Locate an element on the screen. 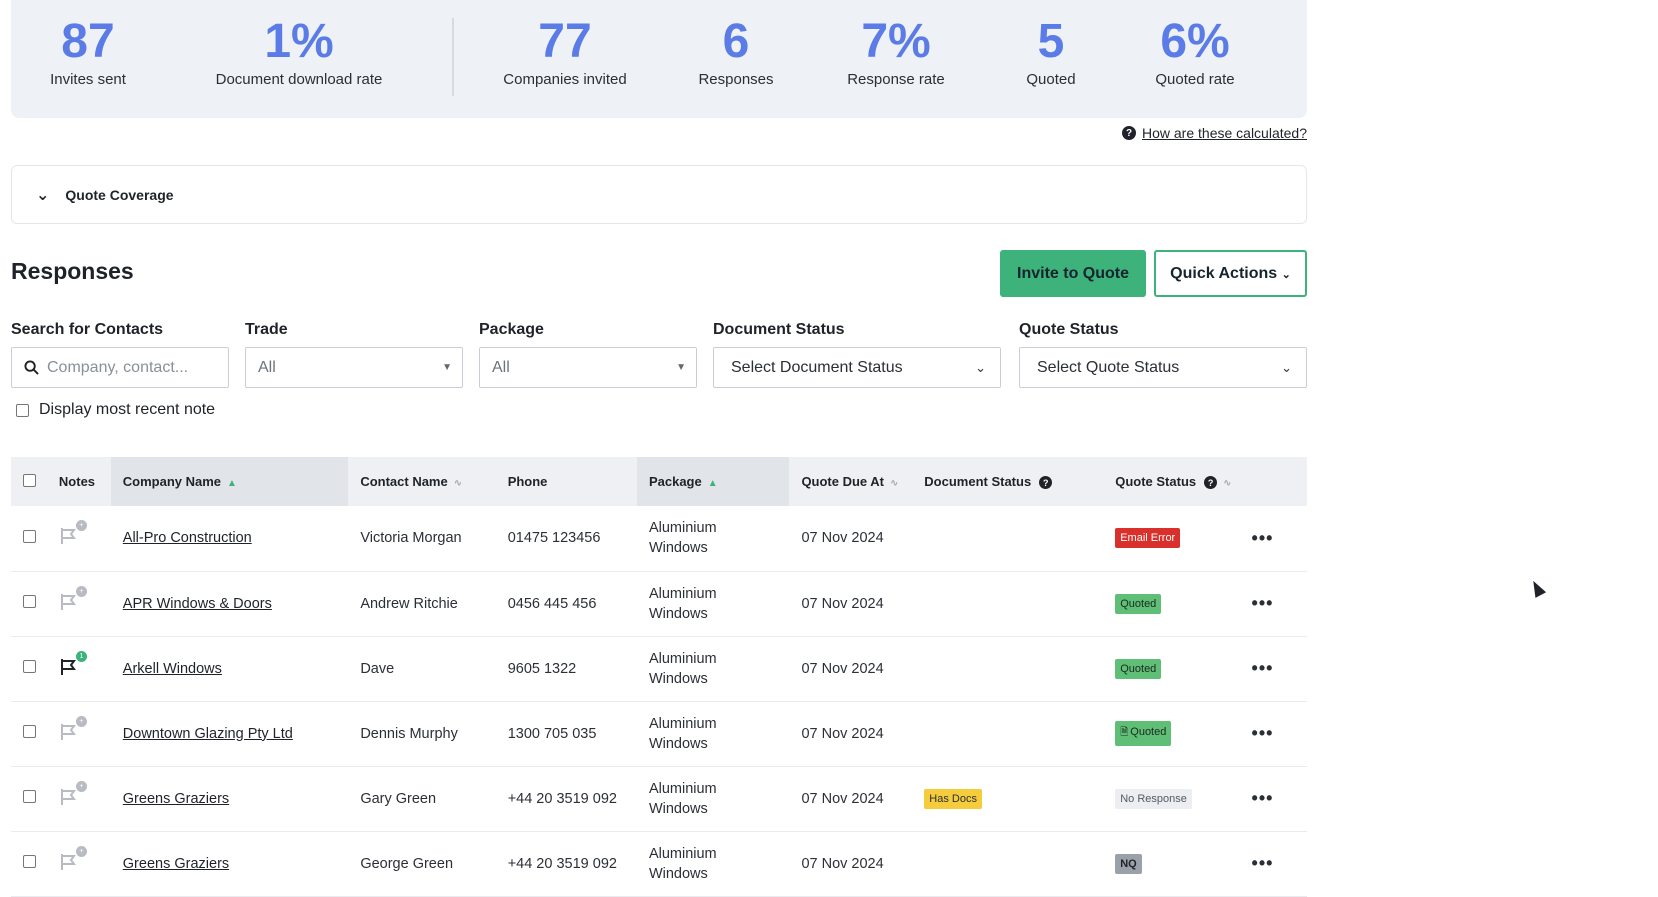 Image resolution: width=1658 pixels, height=897 pixels. quote-status-select: Select Quote Status ⌄ is located at coordinates (1163, 367).